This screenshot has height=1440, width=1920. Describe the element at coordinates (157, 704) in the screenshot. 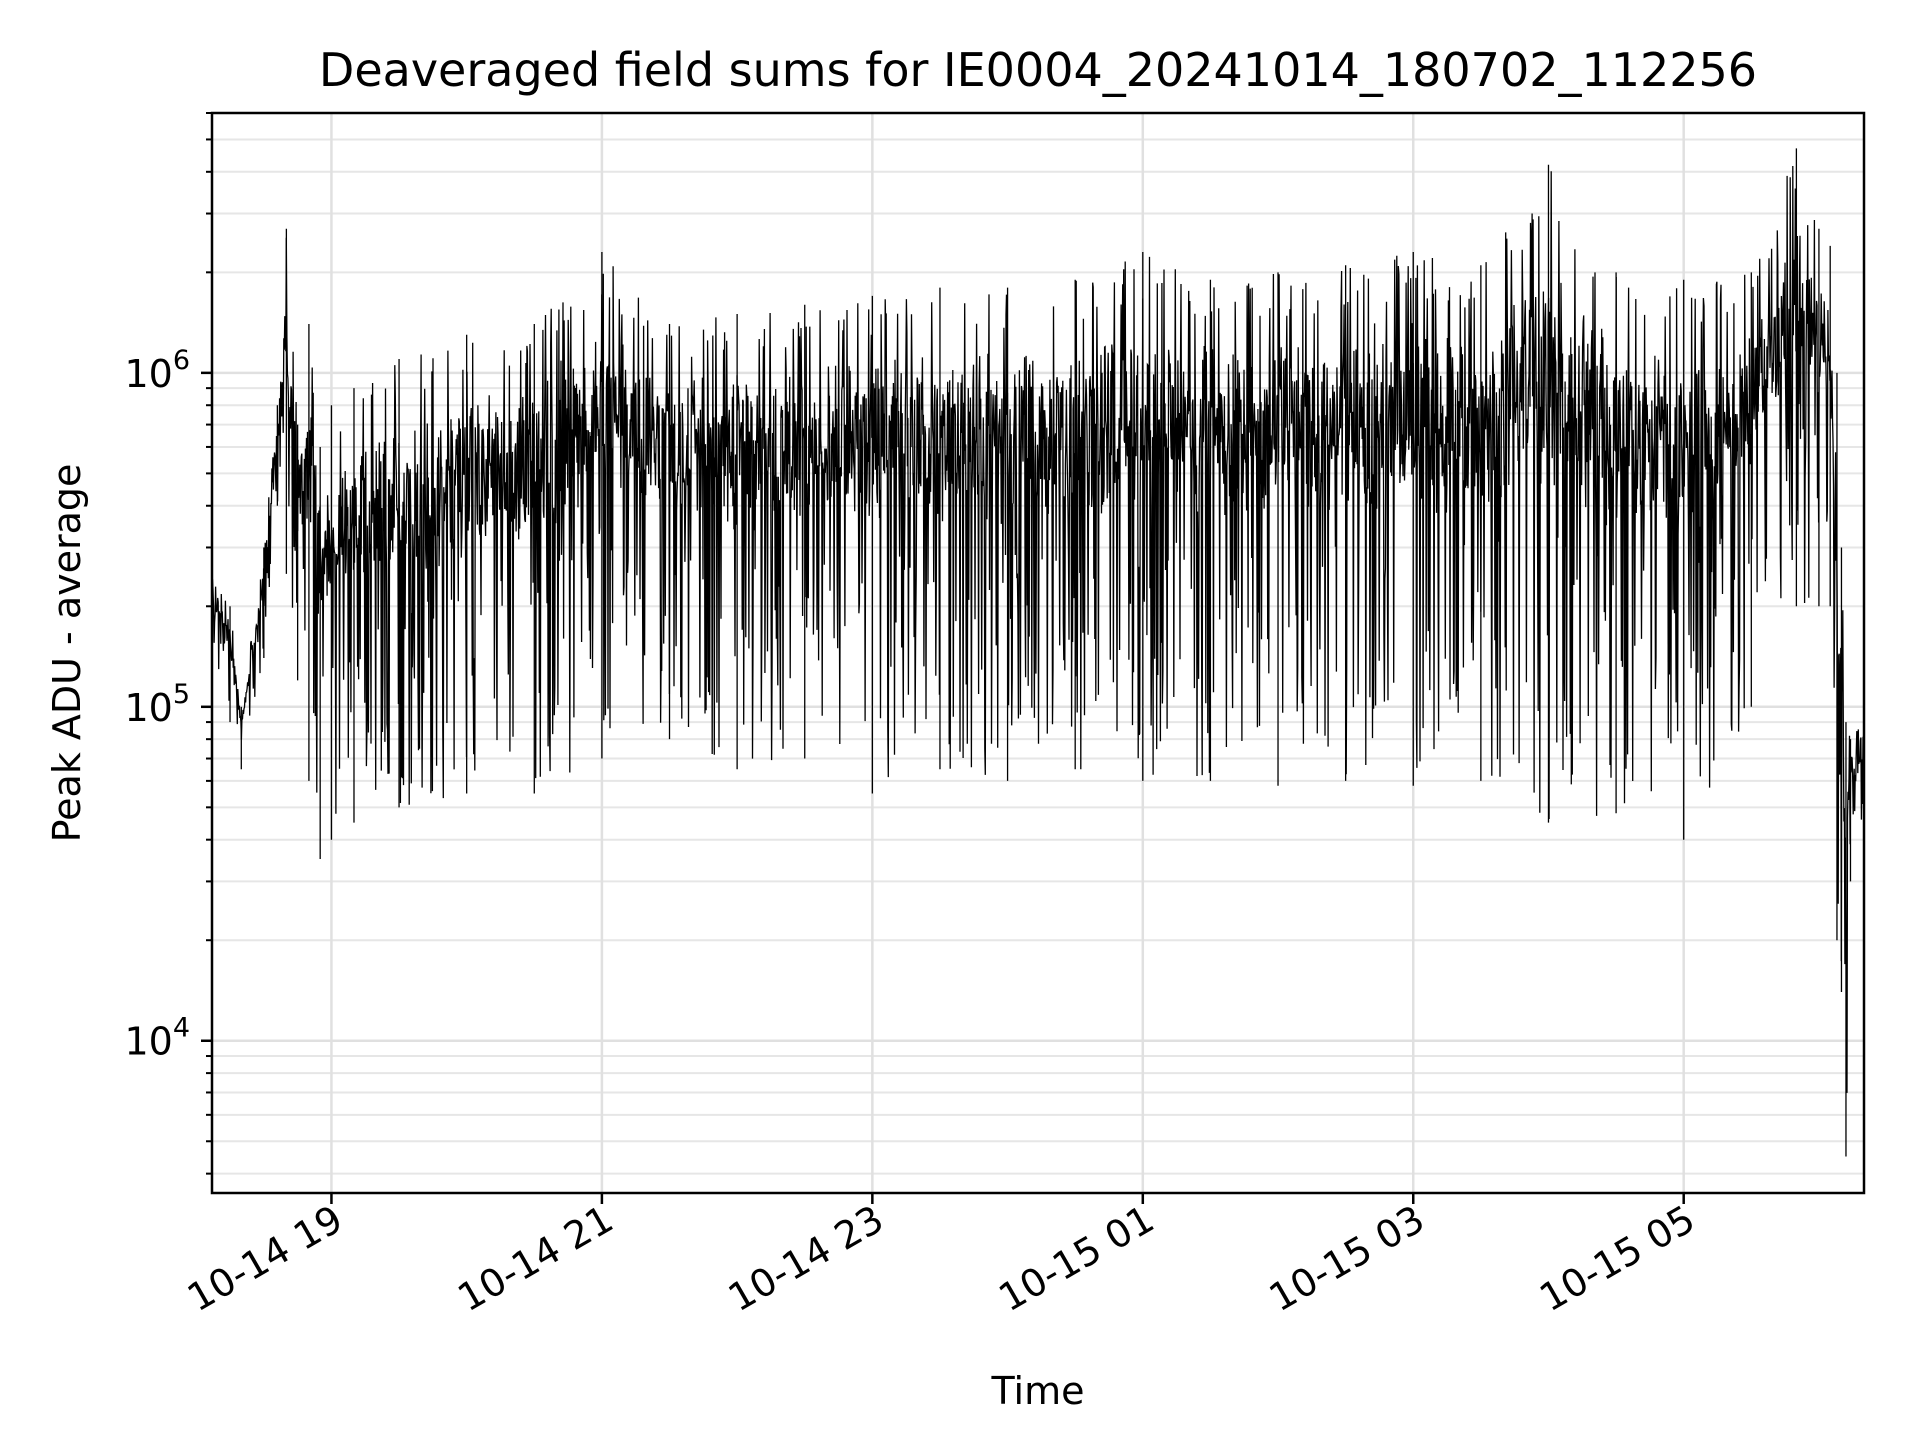

I see `y-tick-label: 10⁵` at that location.